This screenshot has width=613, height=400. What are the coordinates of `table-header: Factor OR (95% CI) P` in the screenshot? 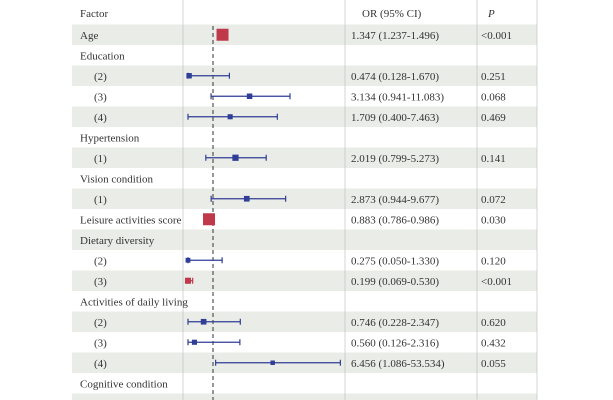 It's located at (287, 14).